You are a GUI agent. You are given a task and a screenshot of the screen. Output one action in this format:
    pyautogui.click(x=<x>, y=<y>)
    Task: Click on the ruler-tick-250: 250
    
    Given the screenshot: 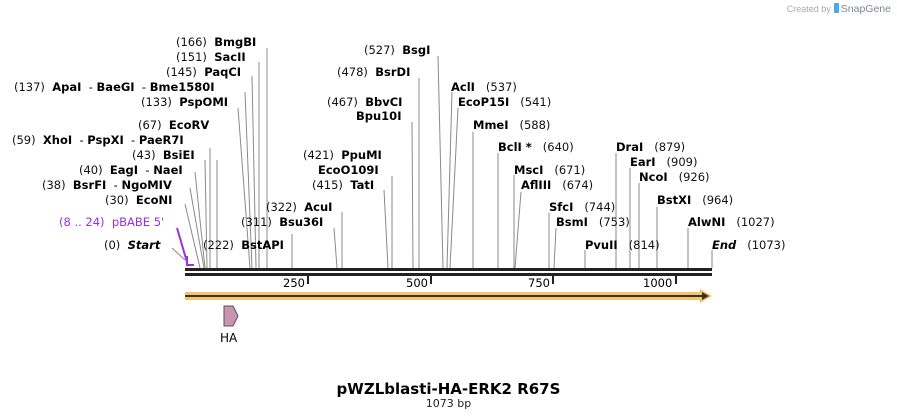 What is the action you would take?
    pyautogui.click(x=294, y=283)
    